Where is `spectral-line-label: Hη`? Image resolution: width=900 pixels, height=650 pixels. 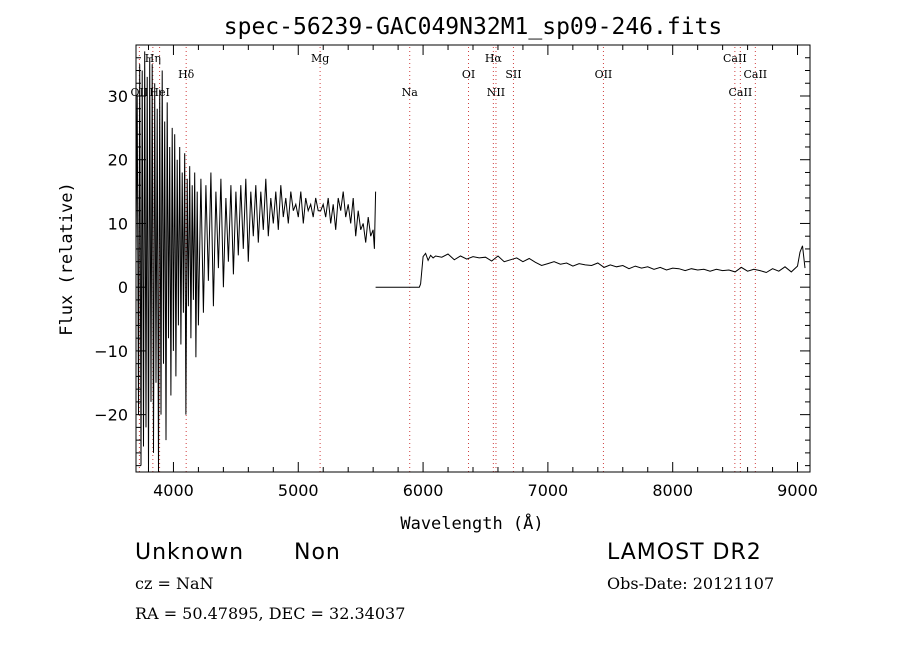
spectral-line-label: Hη is located at coordinates (153, 58).